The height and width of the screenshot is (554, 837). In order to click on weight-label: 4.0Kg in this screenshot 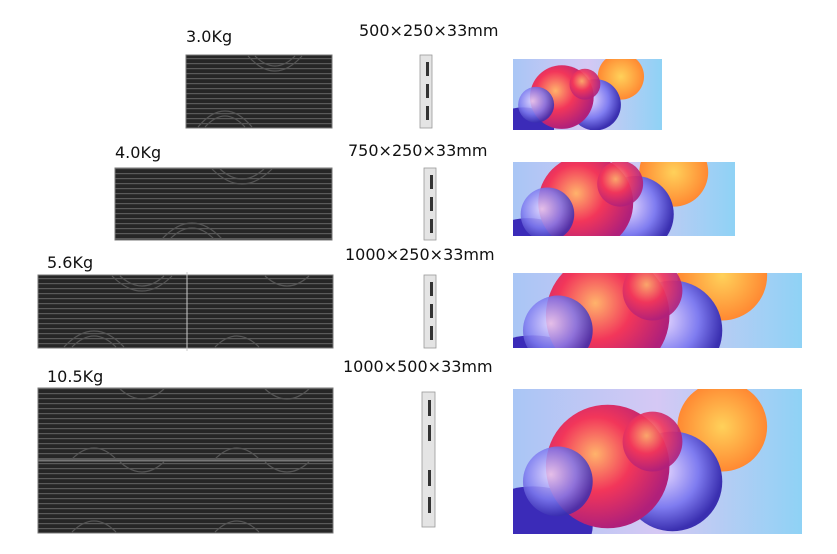, I will do `click(138, 152)`.